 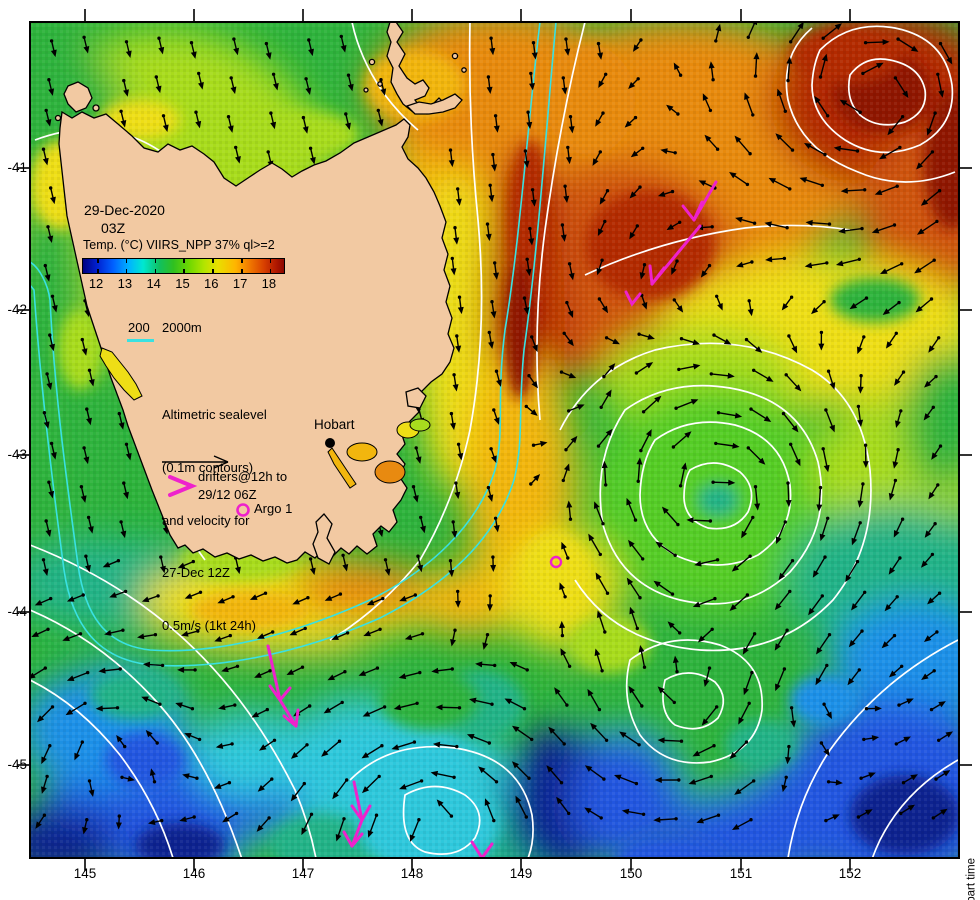 What do you see at coordinates (412, 873) in the screenshot?
I see `x-tick-label: 148` at bounding box center [412, 873].